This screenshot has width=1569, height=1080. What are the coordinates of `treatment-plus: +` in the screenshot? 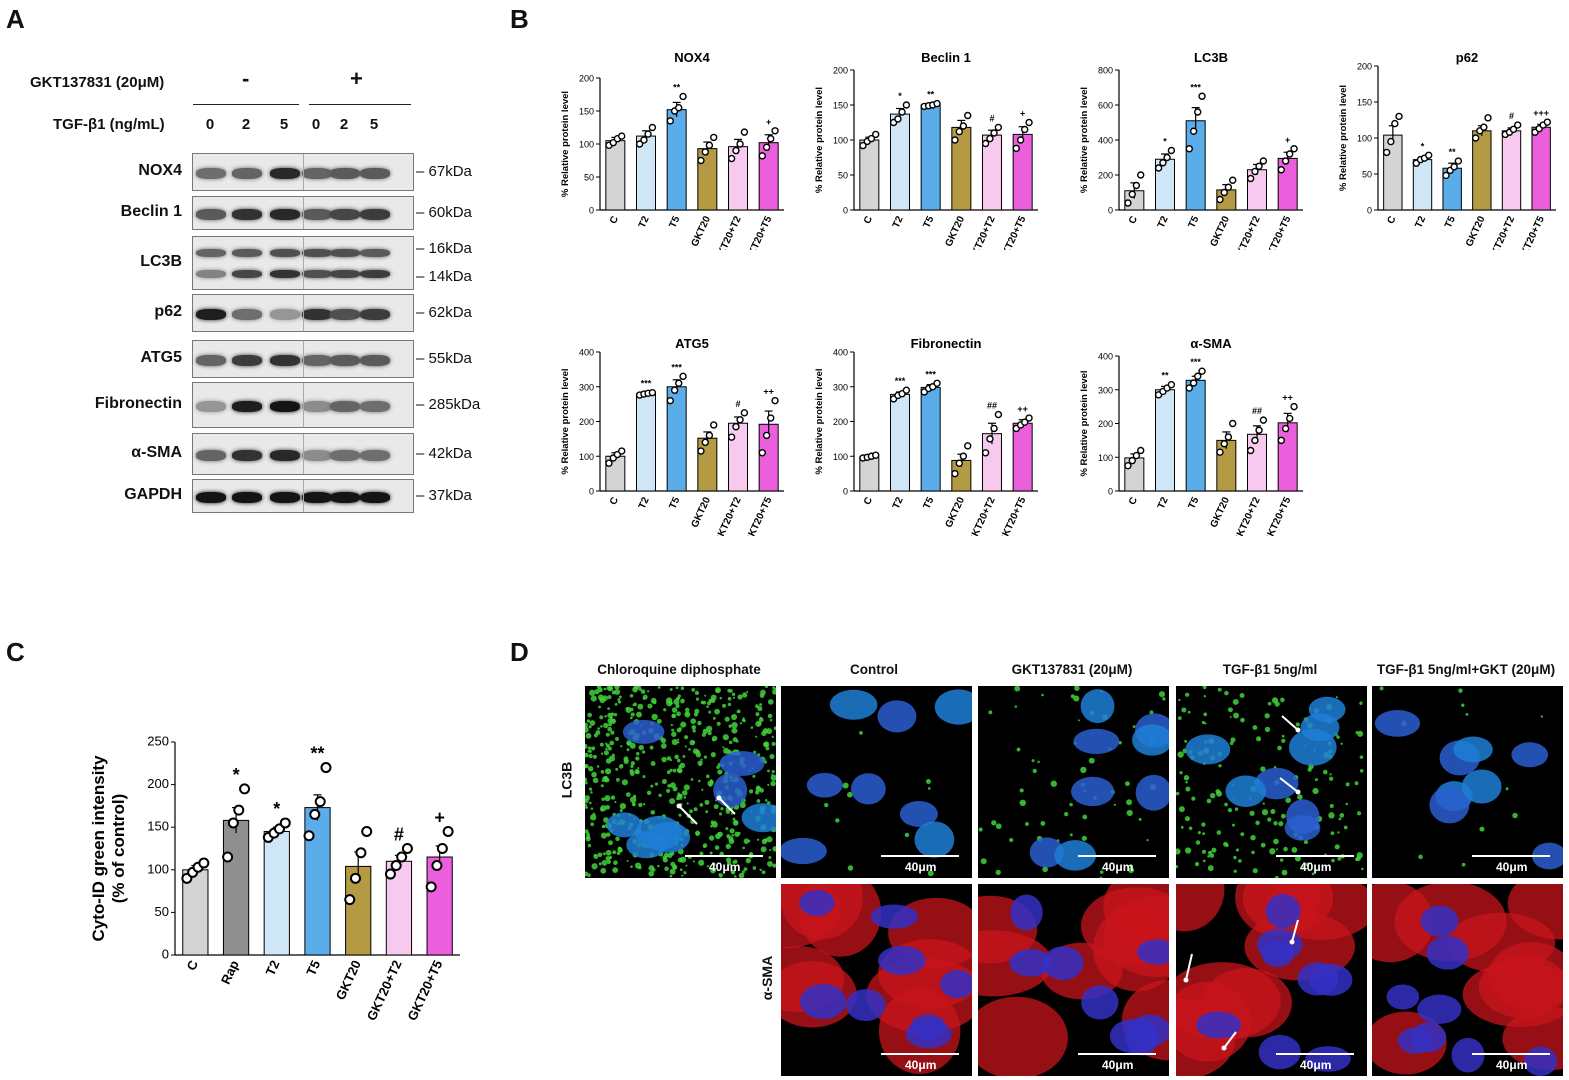 It's located at (356, 78).